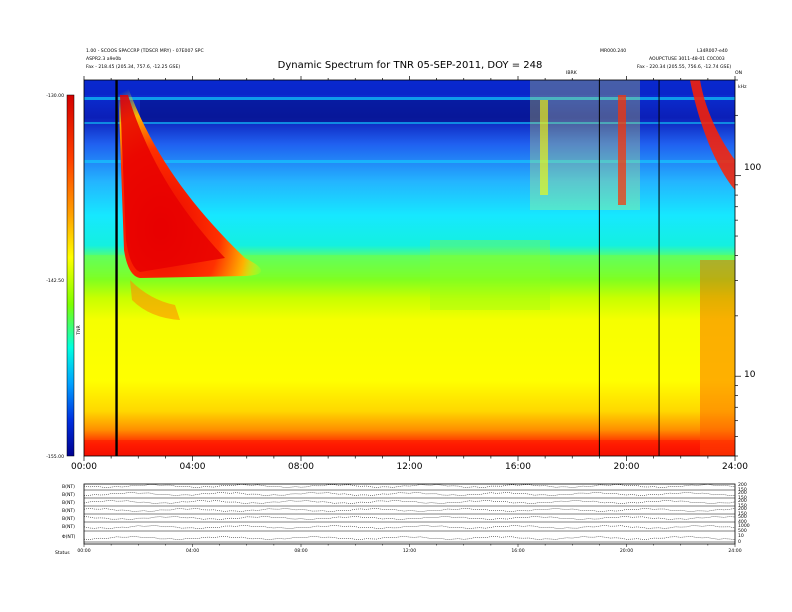 The image size is (792, 612). I want to click on y-unit-label: kHz, so click(742, 87).